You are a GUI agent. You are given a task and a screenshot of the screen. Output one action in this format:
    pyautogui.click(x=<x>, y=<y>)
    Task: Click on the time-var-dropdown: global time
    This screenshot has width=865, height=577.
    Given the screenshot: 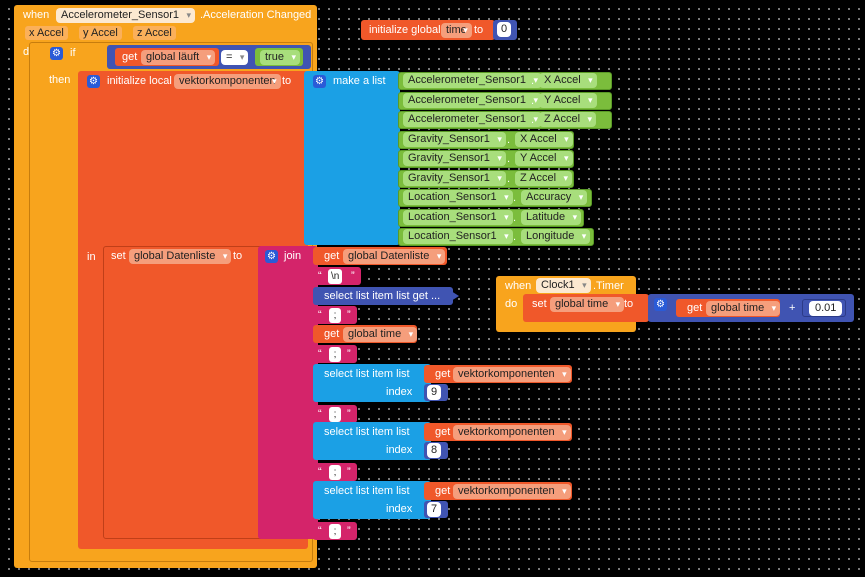 What is the action you would take?
    pyautogui.click(x=380, y=334)
    